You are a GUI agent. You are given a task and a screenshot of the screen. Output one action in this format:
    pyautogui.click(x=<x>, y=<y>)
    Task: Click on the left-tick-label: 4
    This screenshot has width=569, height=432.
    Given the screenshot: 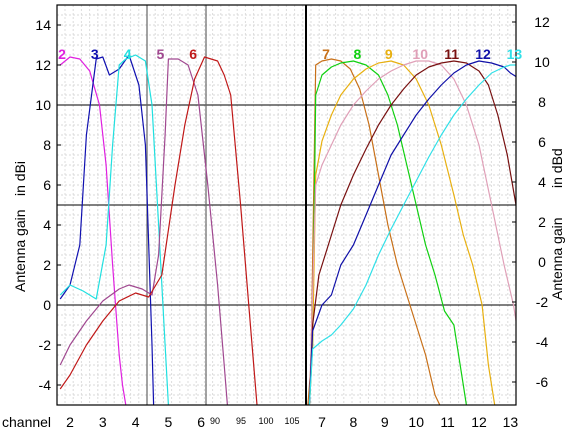 What is the action you would take?
    pyautogui.click(x=47, y=225)
    